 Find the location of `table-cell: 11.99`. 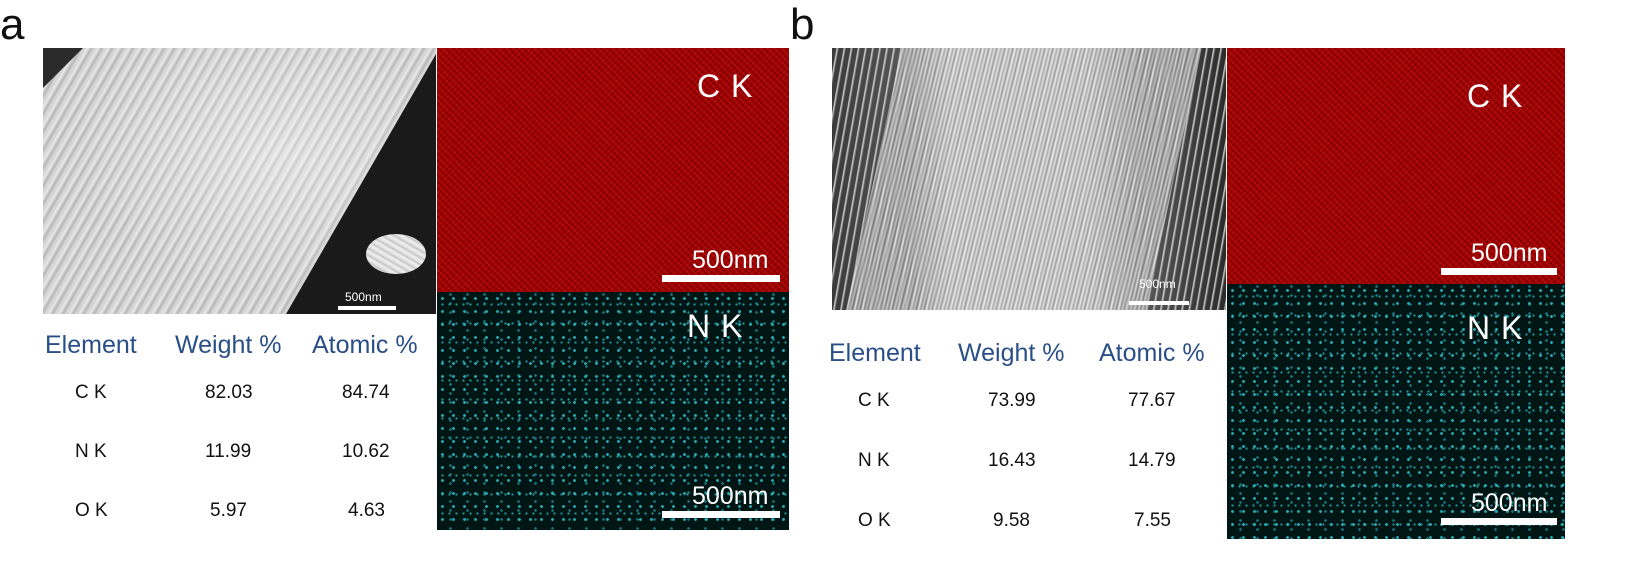

table-cell: 11.99 is located at coordinates (228, 451).